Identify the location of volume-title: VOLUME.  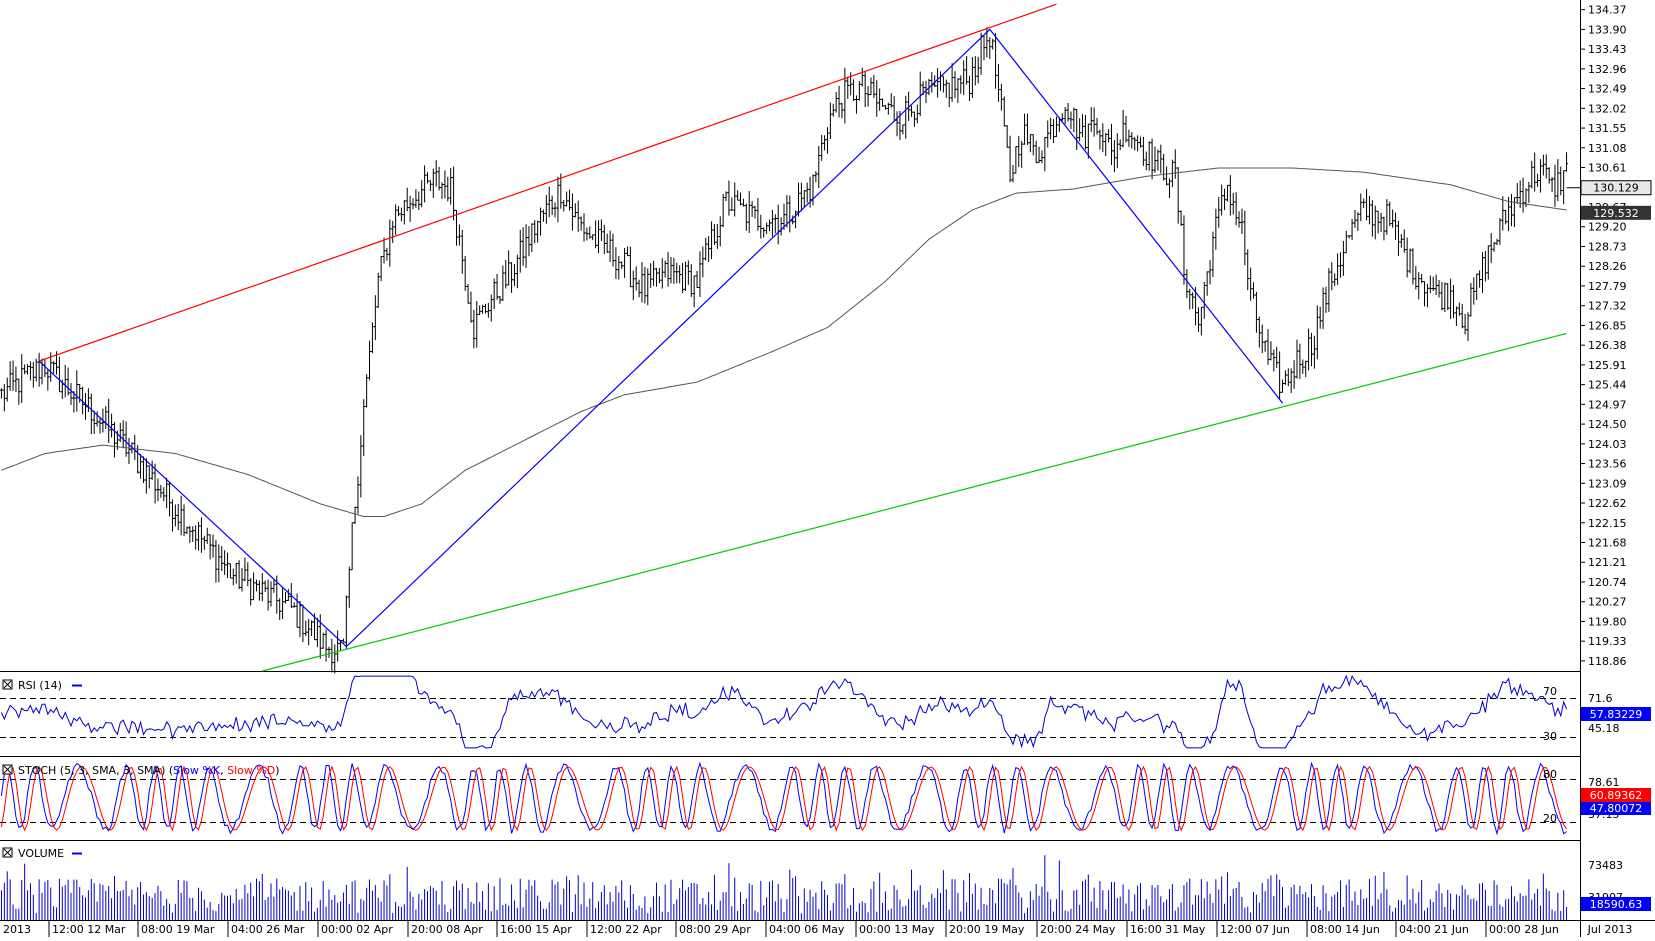
(42, 853).